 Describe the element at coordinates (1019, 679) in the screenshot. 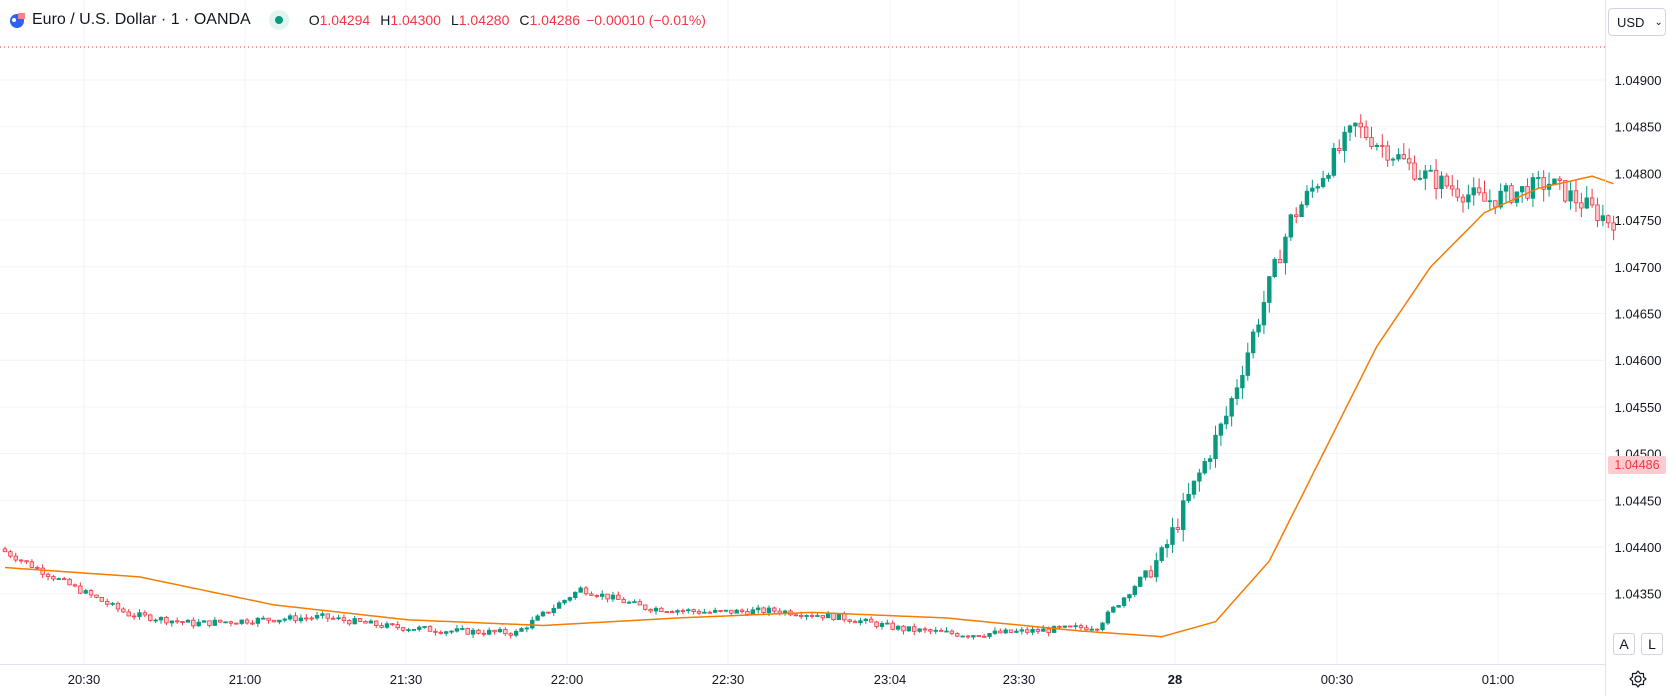

I see `time-tick-label: 23:30` at that location.